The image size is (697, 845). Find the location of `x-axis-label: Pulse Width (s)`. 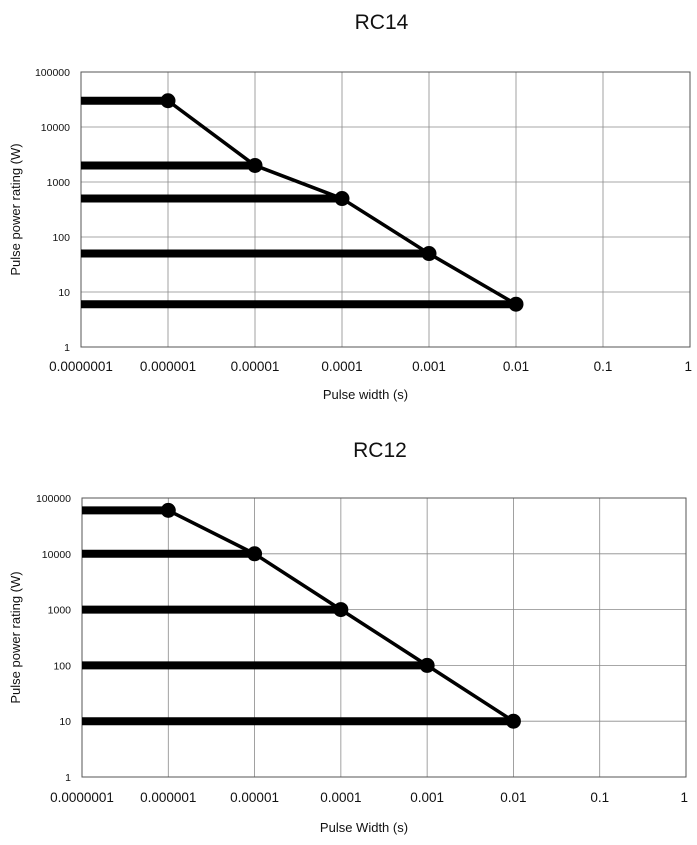

x-axis-label: Pulse Width (s) is located at coordinates (364, 827).